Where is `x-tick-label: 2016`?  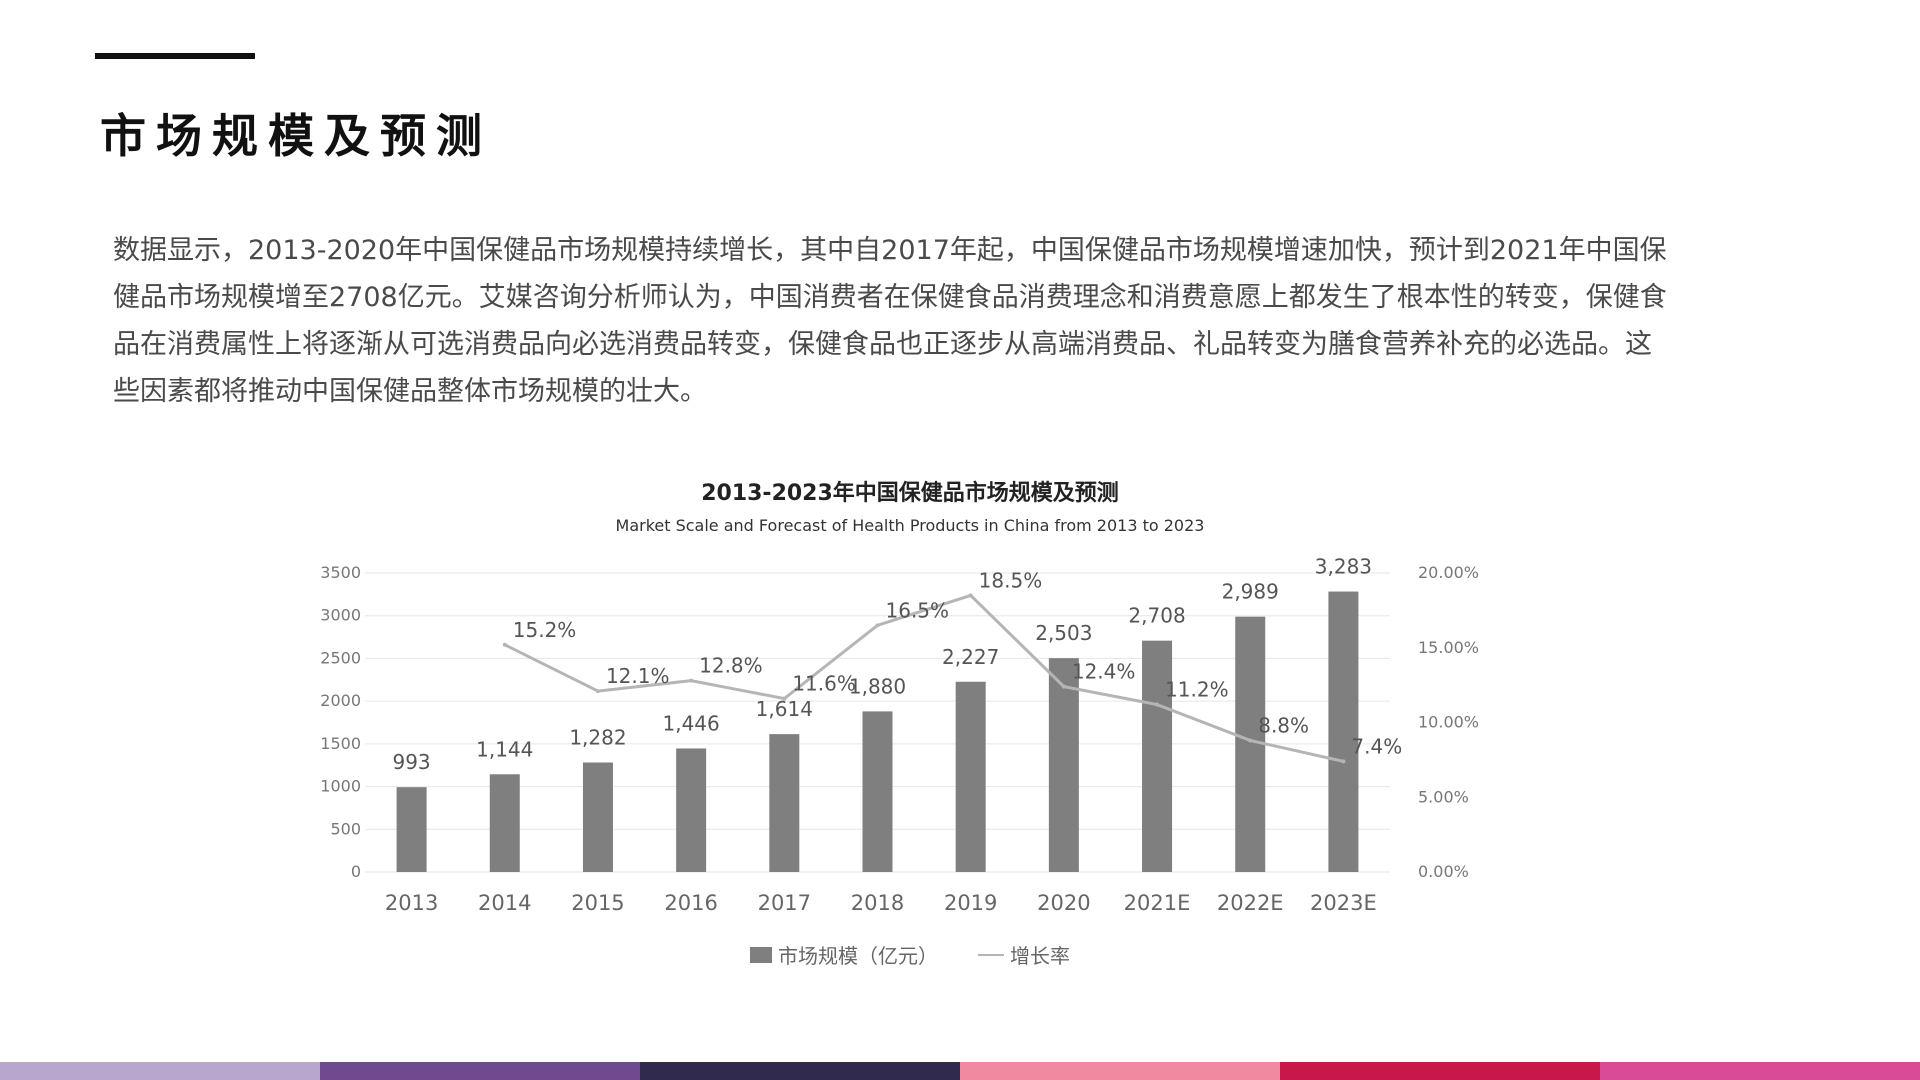
x-tick-label: 2016 is located at coordinates (690, 903).